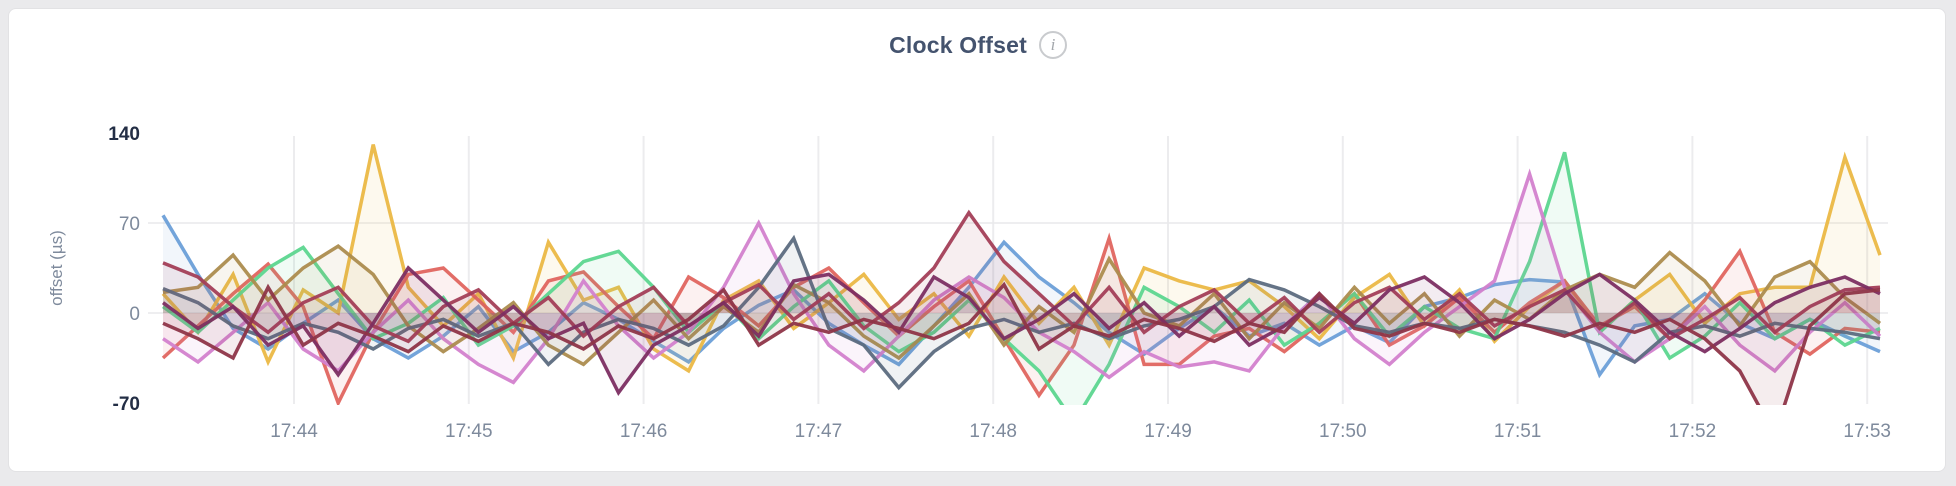  Describe the element at coordinates (469, 431) in the screenshot. I see `x-tick-label: 17:45` at that location.